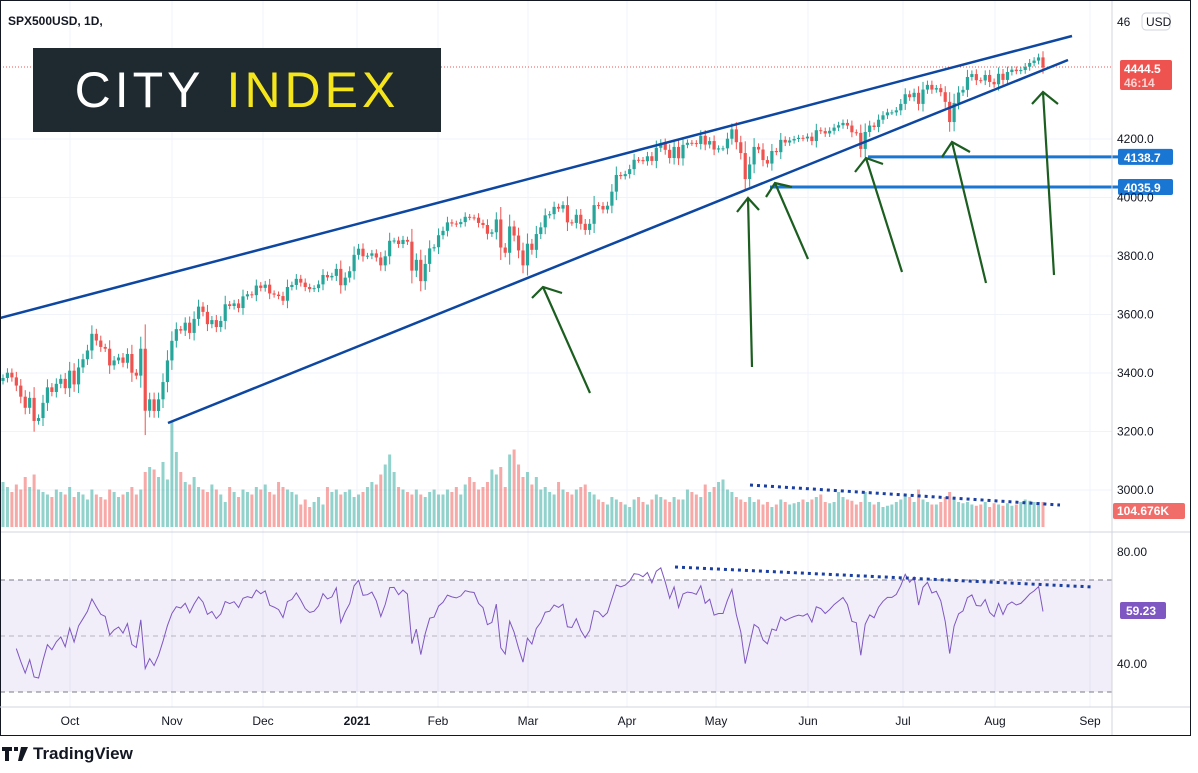 The image size is (1198, 773). I want to click on time-tick-label: Jul, so click(902, 721).